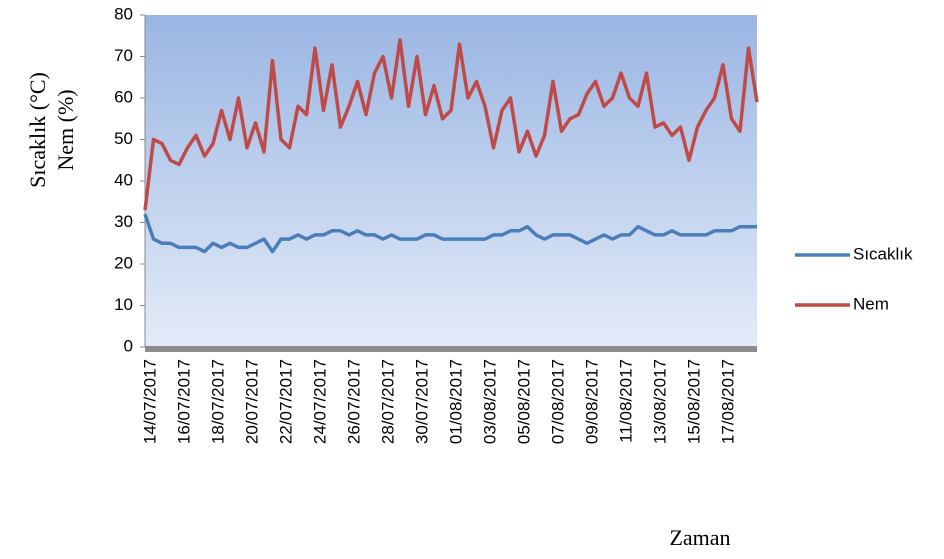 The height and width of the screenshot is (559, 944). Describe the element at coordinates (123, 304) in the screenshot. I see `y-tick-label: 10` at that location.